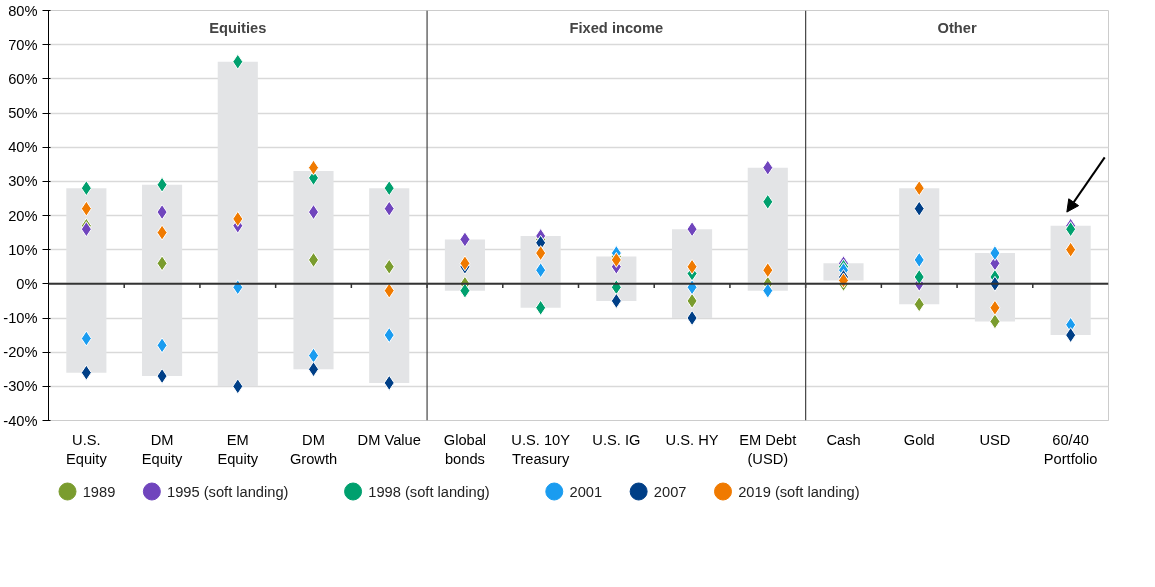 The image size is (1155, 587). Describe the element at coordinates (799, 491) in the screenshot. I see `legend-label: 2019 (soft landing)` at that location.